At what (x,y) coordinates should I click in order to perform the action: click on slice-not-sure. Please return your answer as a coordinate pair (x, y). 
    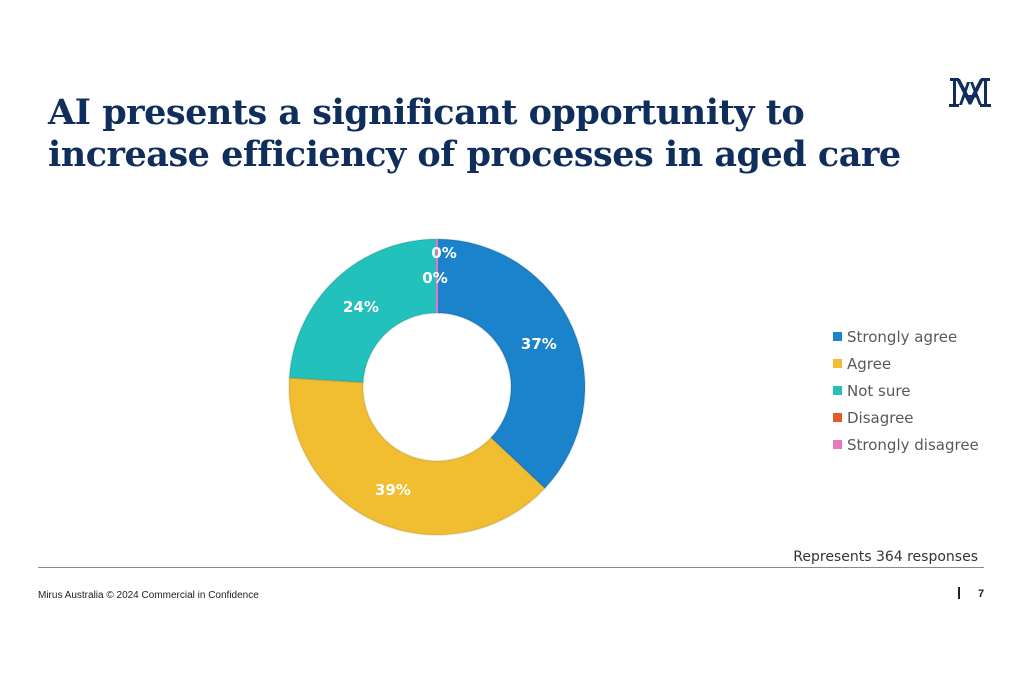
    Looking at the image, I should click on (363, 310).